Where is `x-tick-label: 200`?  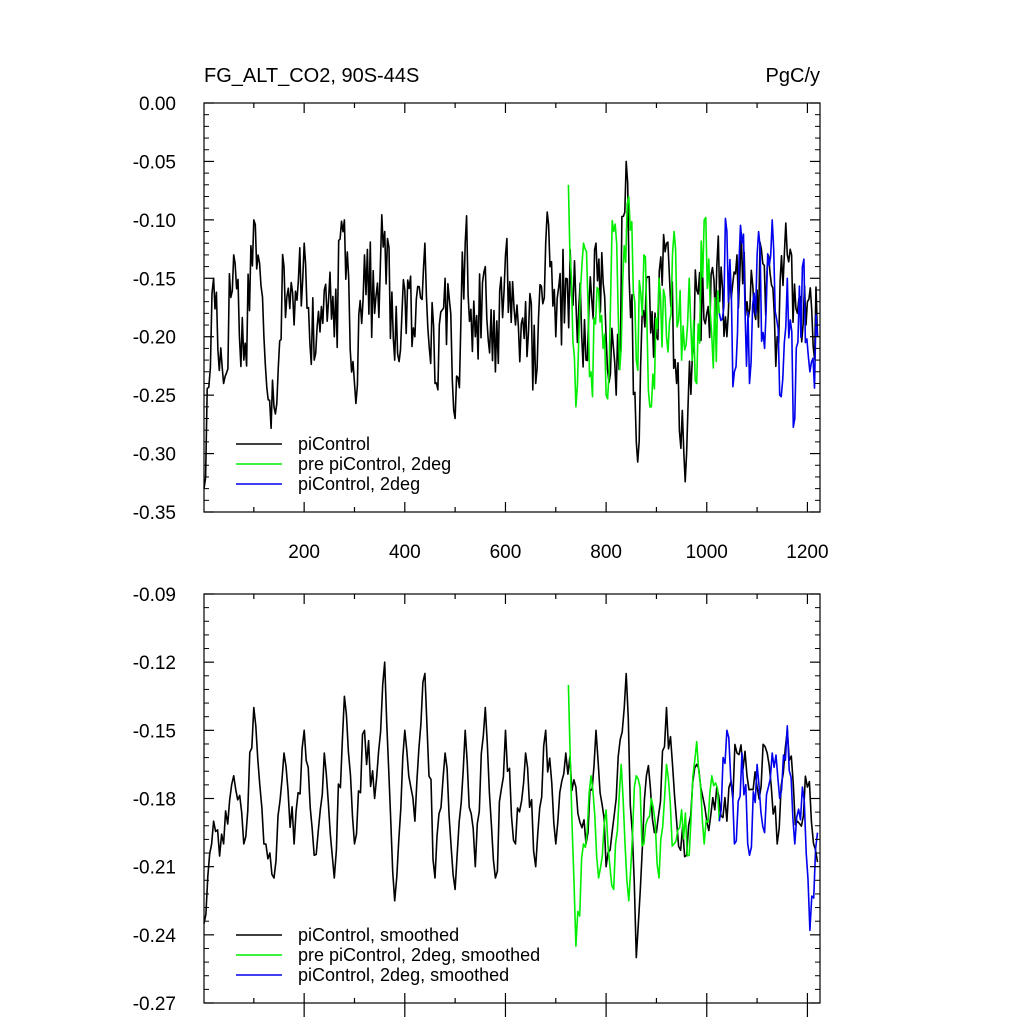
x-tick-label: 200 is located at coordinates (304, 552).